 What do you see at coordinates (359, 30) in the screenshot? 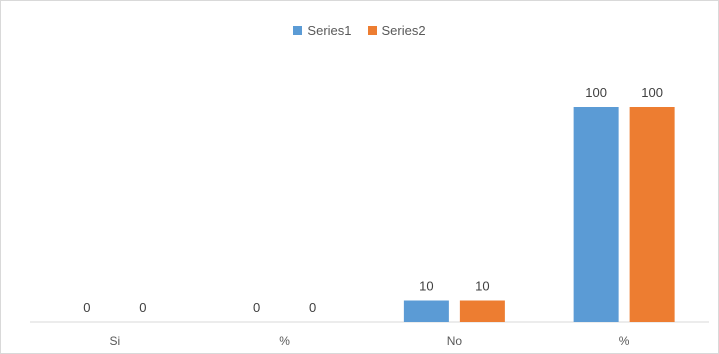
I see `legend: Series1 Series2` at bounding box center [359, 30].